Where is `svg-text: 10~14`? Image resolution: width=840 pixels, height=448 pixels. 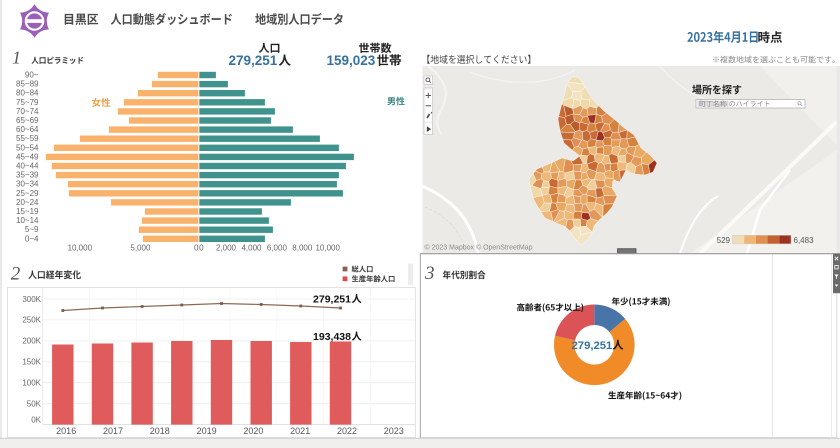 svg-text: 10~14 is located at coordinates (27, 220).